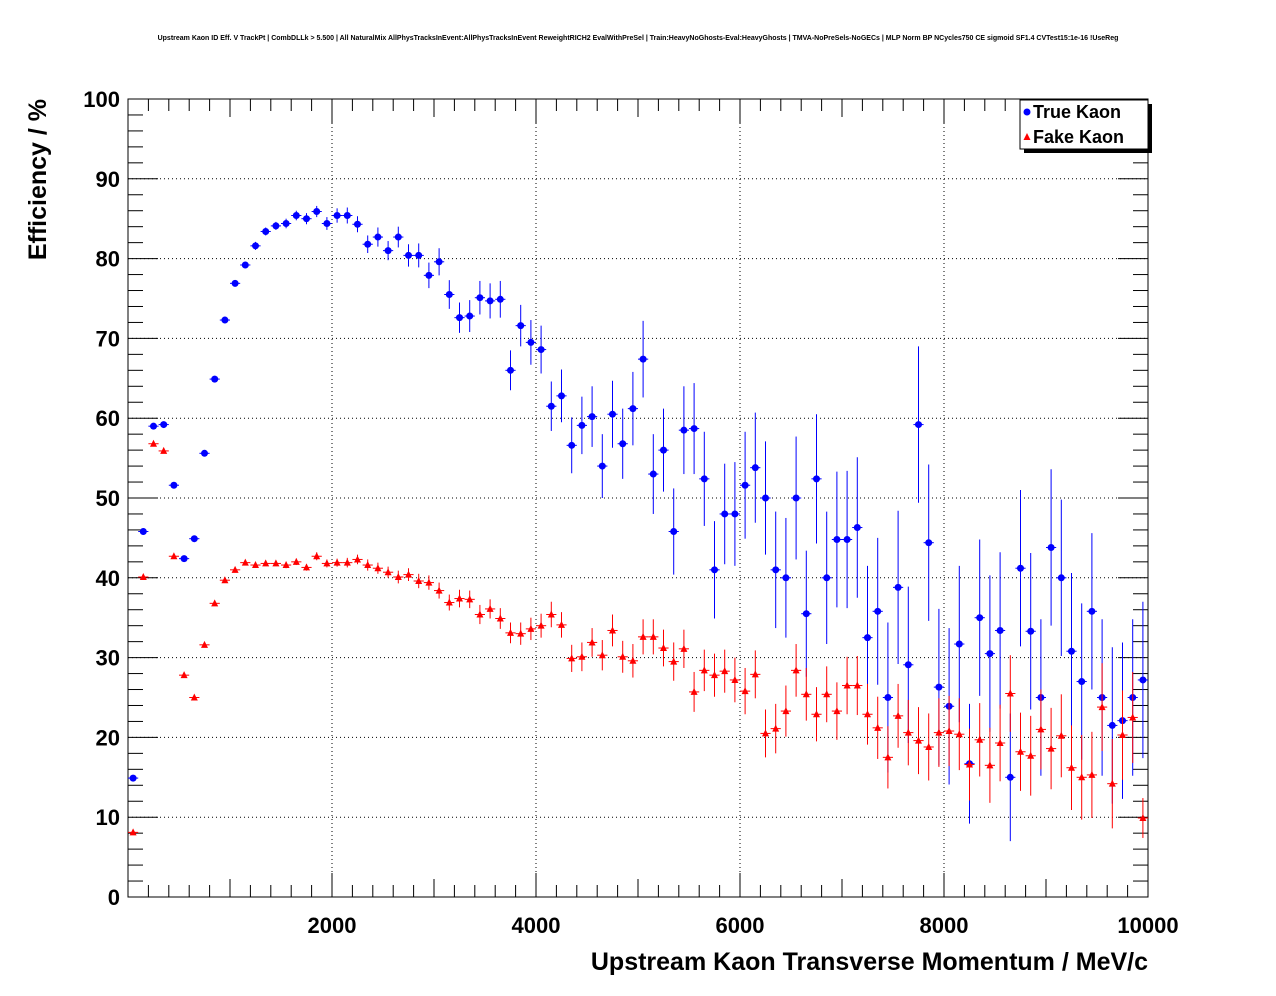 This screenshot has height=996, width=1276. What do you see at coordinates (101, 99) in the screenshot?
I see `y-tick-label: 100` at bounding box center [101, 99].